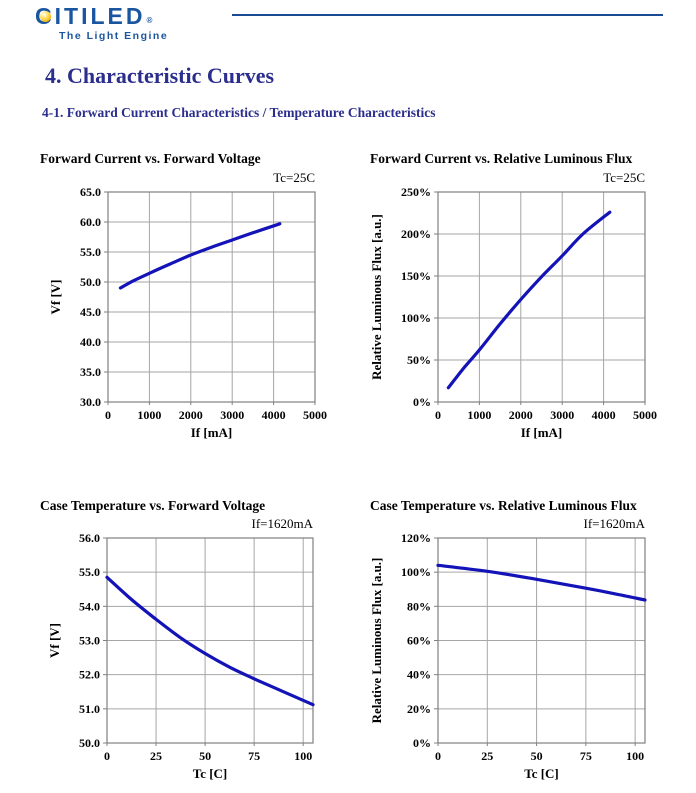 The width and height of the screenshot is (696, 793). I want to click on y-tick-label: 45.0, so click(90, 312).